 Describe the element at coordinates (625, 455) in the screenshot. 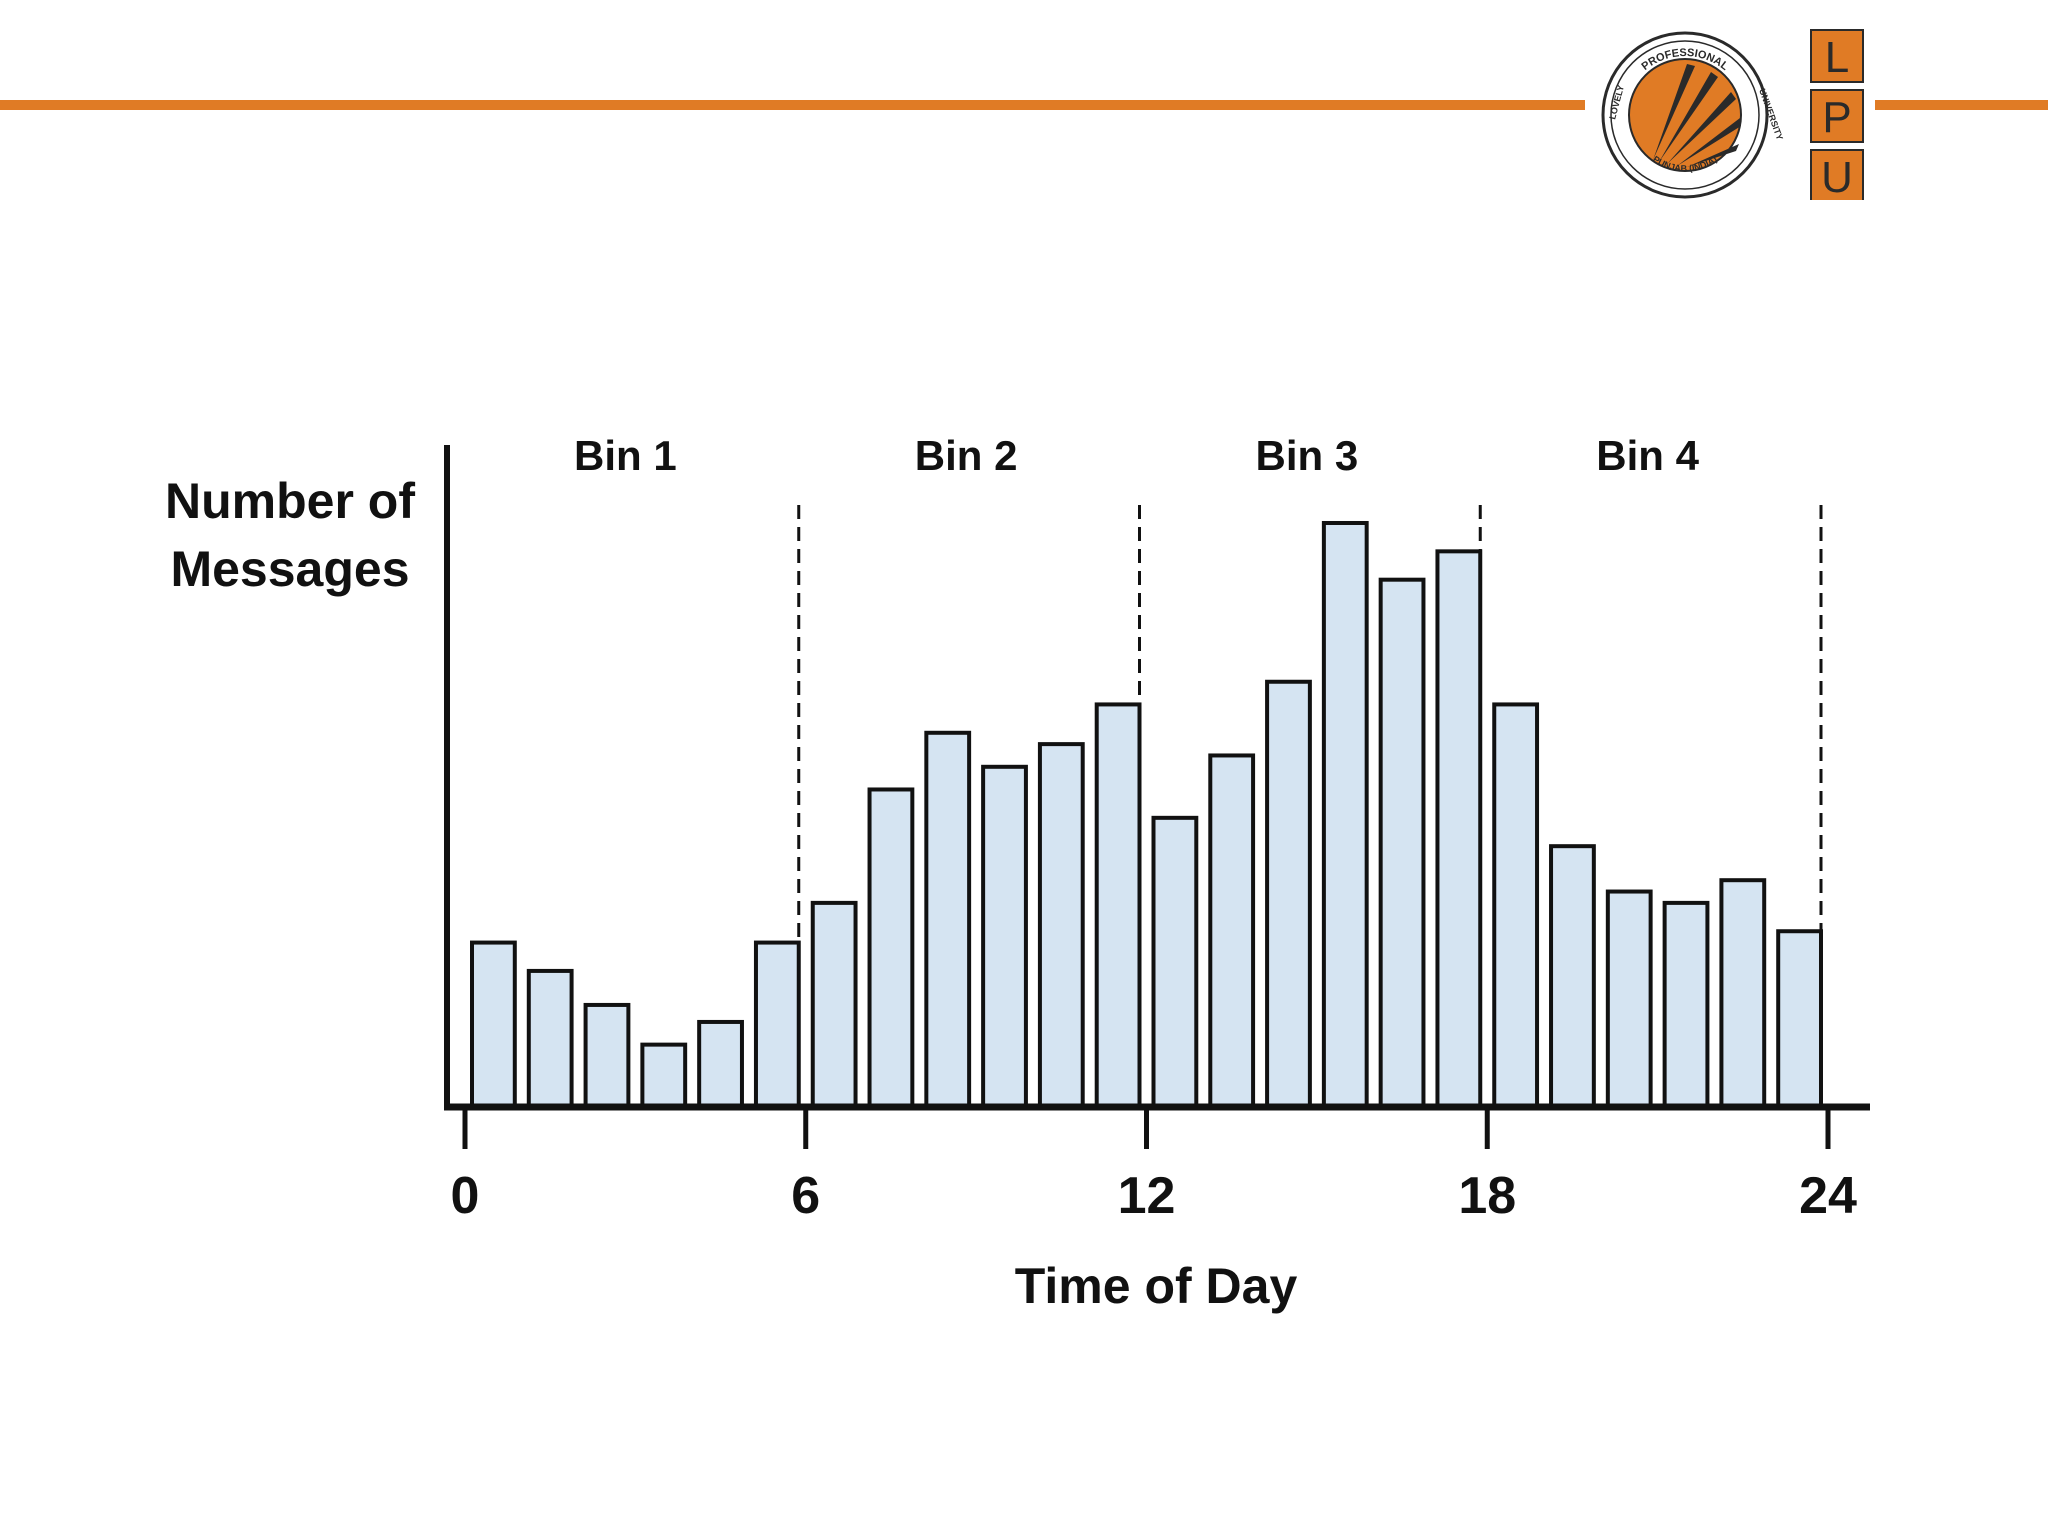

I see `bin-label-1: Bin 1` at that location.